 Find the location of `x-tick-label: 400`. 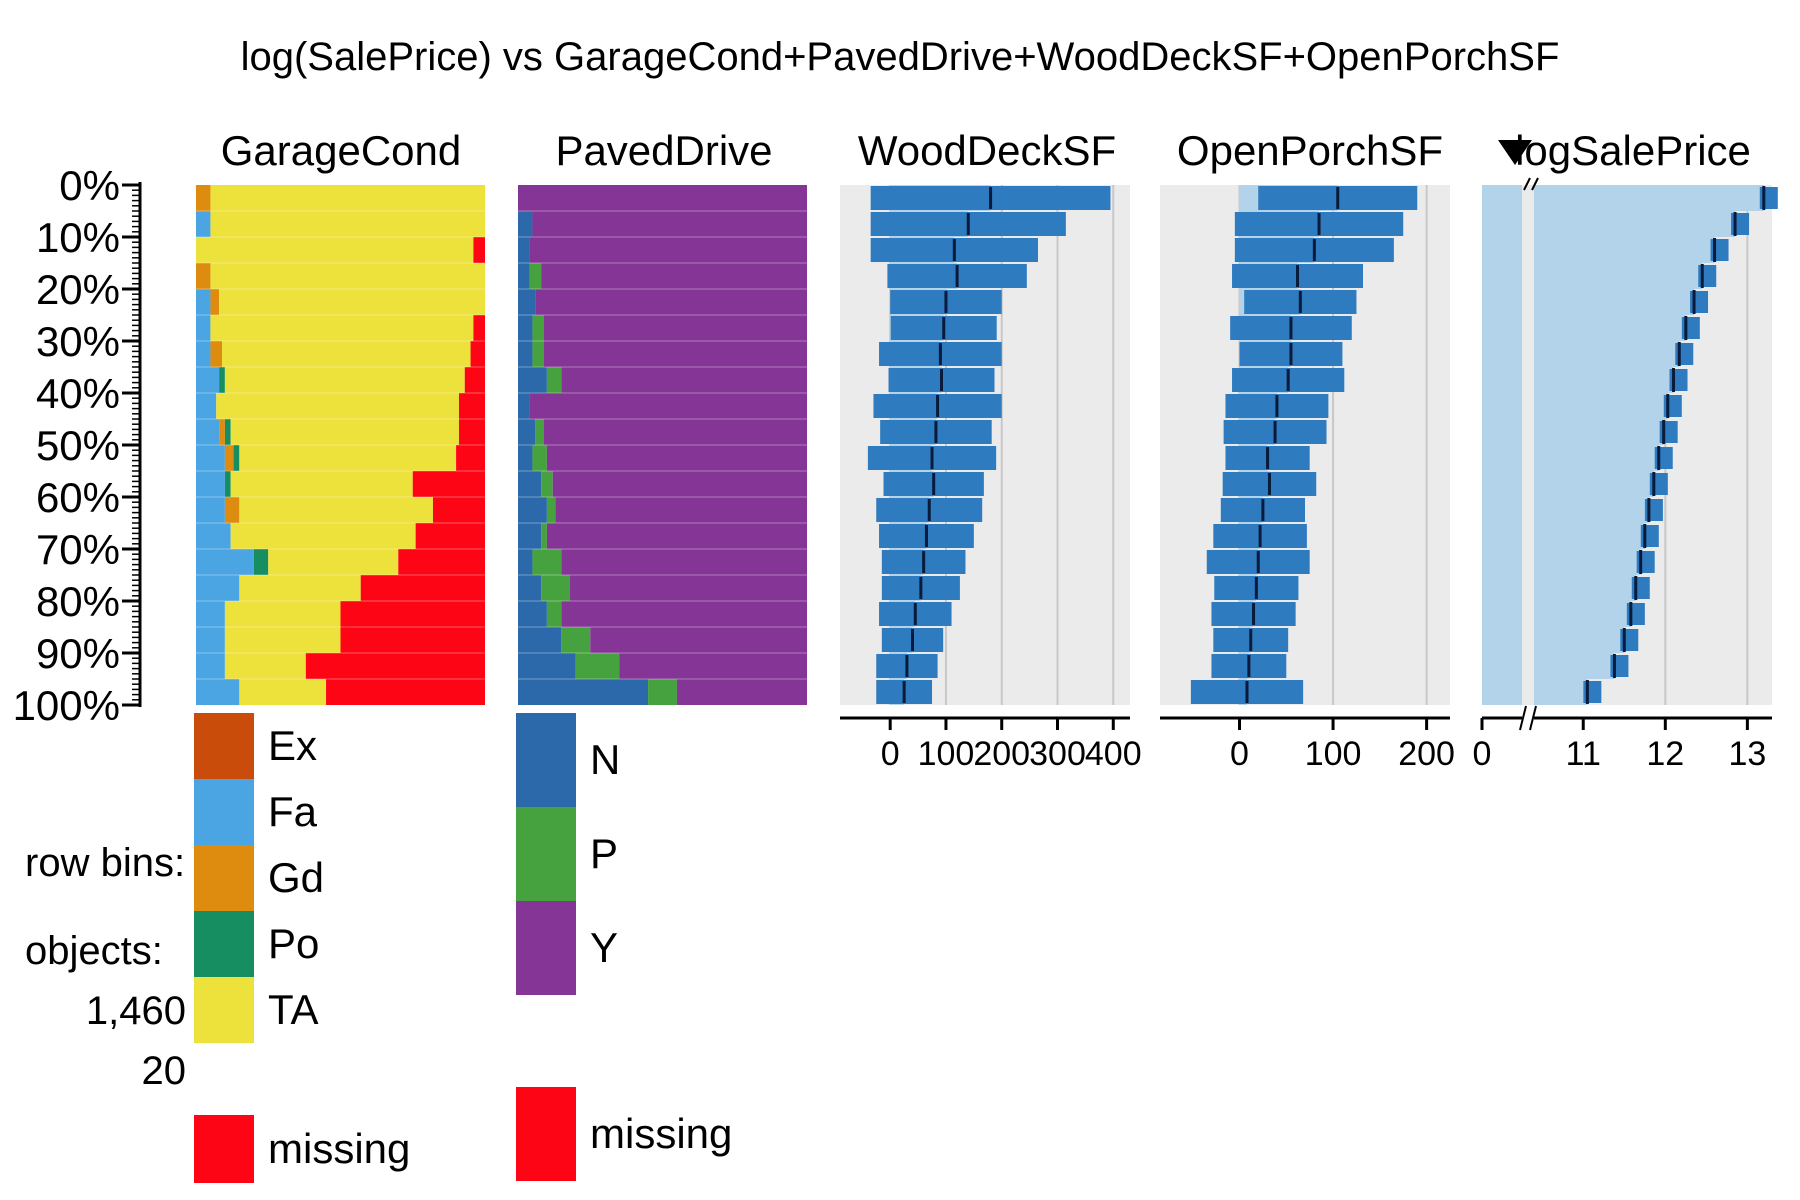

x-tick-label: 400 is located at coordinates (1113, 754).